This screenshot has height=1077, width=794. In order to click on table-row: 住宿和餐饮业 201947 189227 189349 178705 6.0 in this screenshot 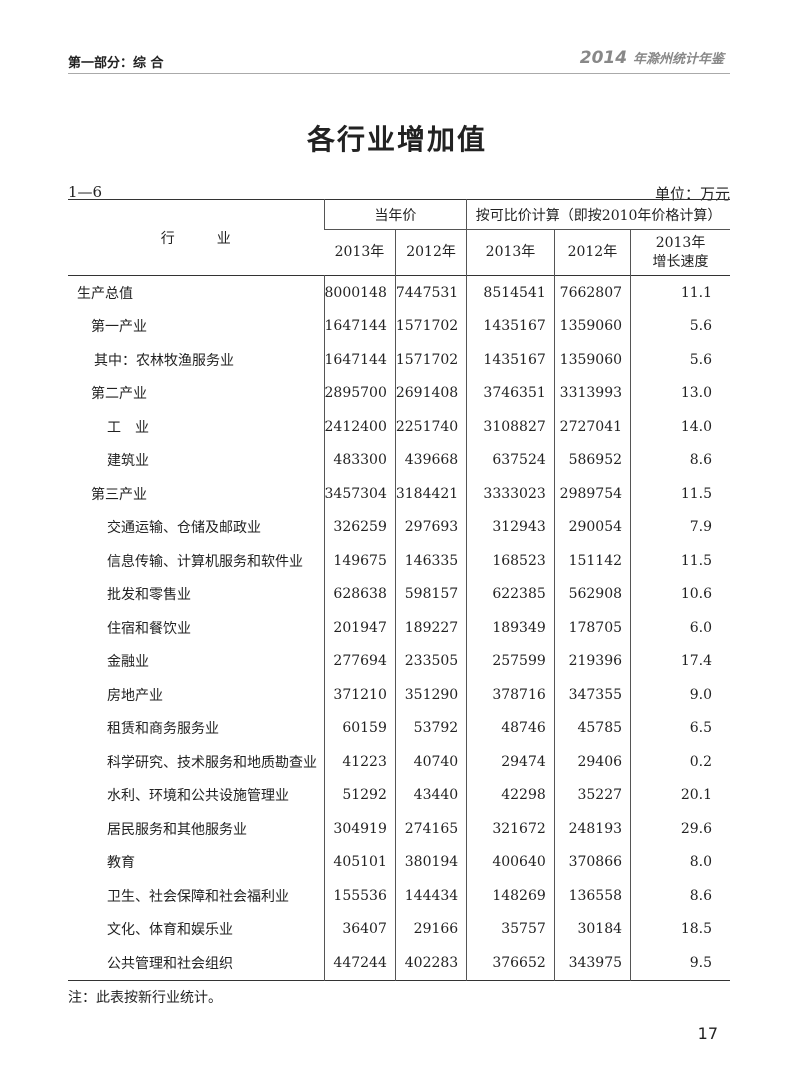, I will do `click(399, 628)`.